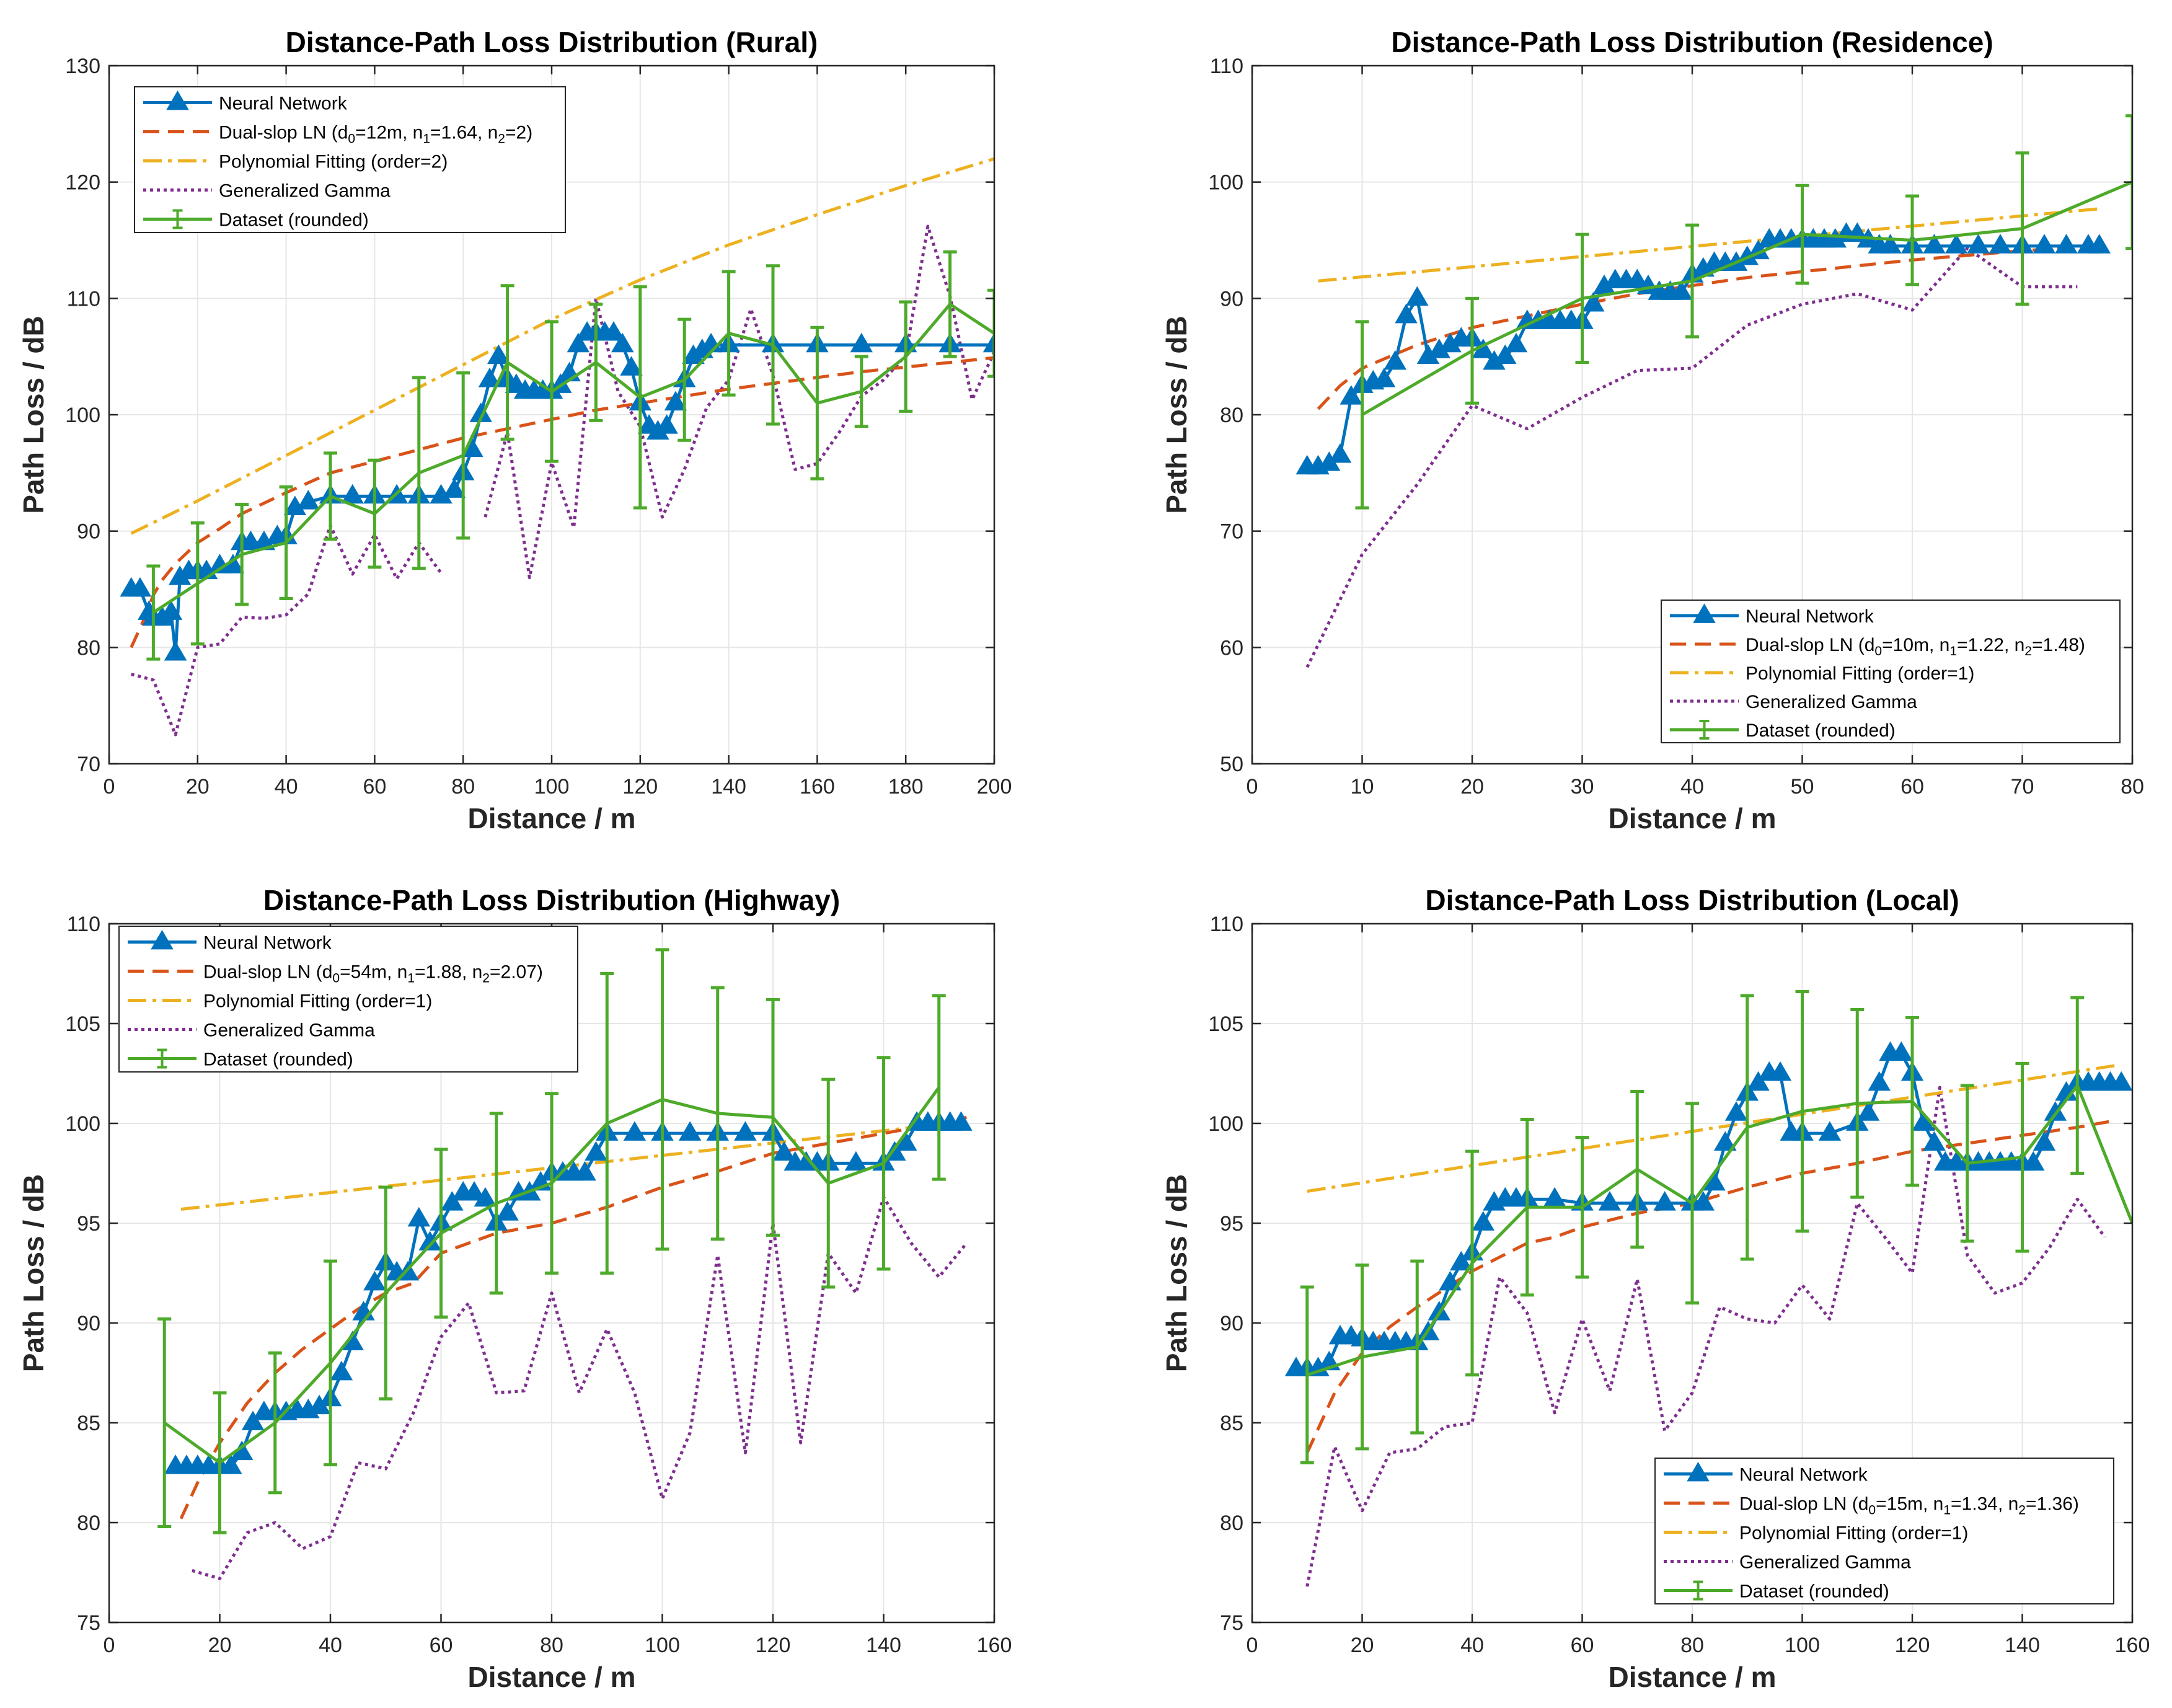 Image resolution: width=2172 pixels, height=1708 pixels. I want to click on series-line-dual, so click(1708, 1287).